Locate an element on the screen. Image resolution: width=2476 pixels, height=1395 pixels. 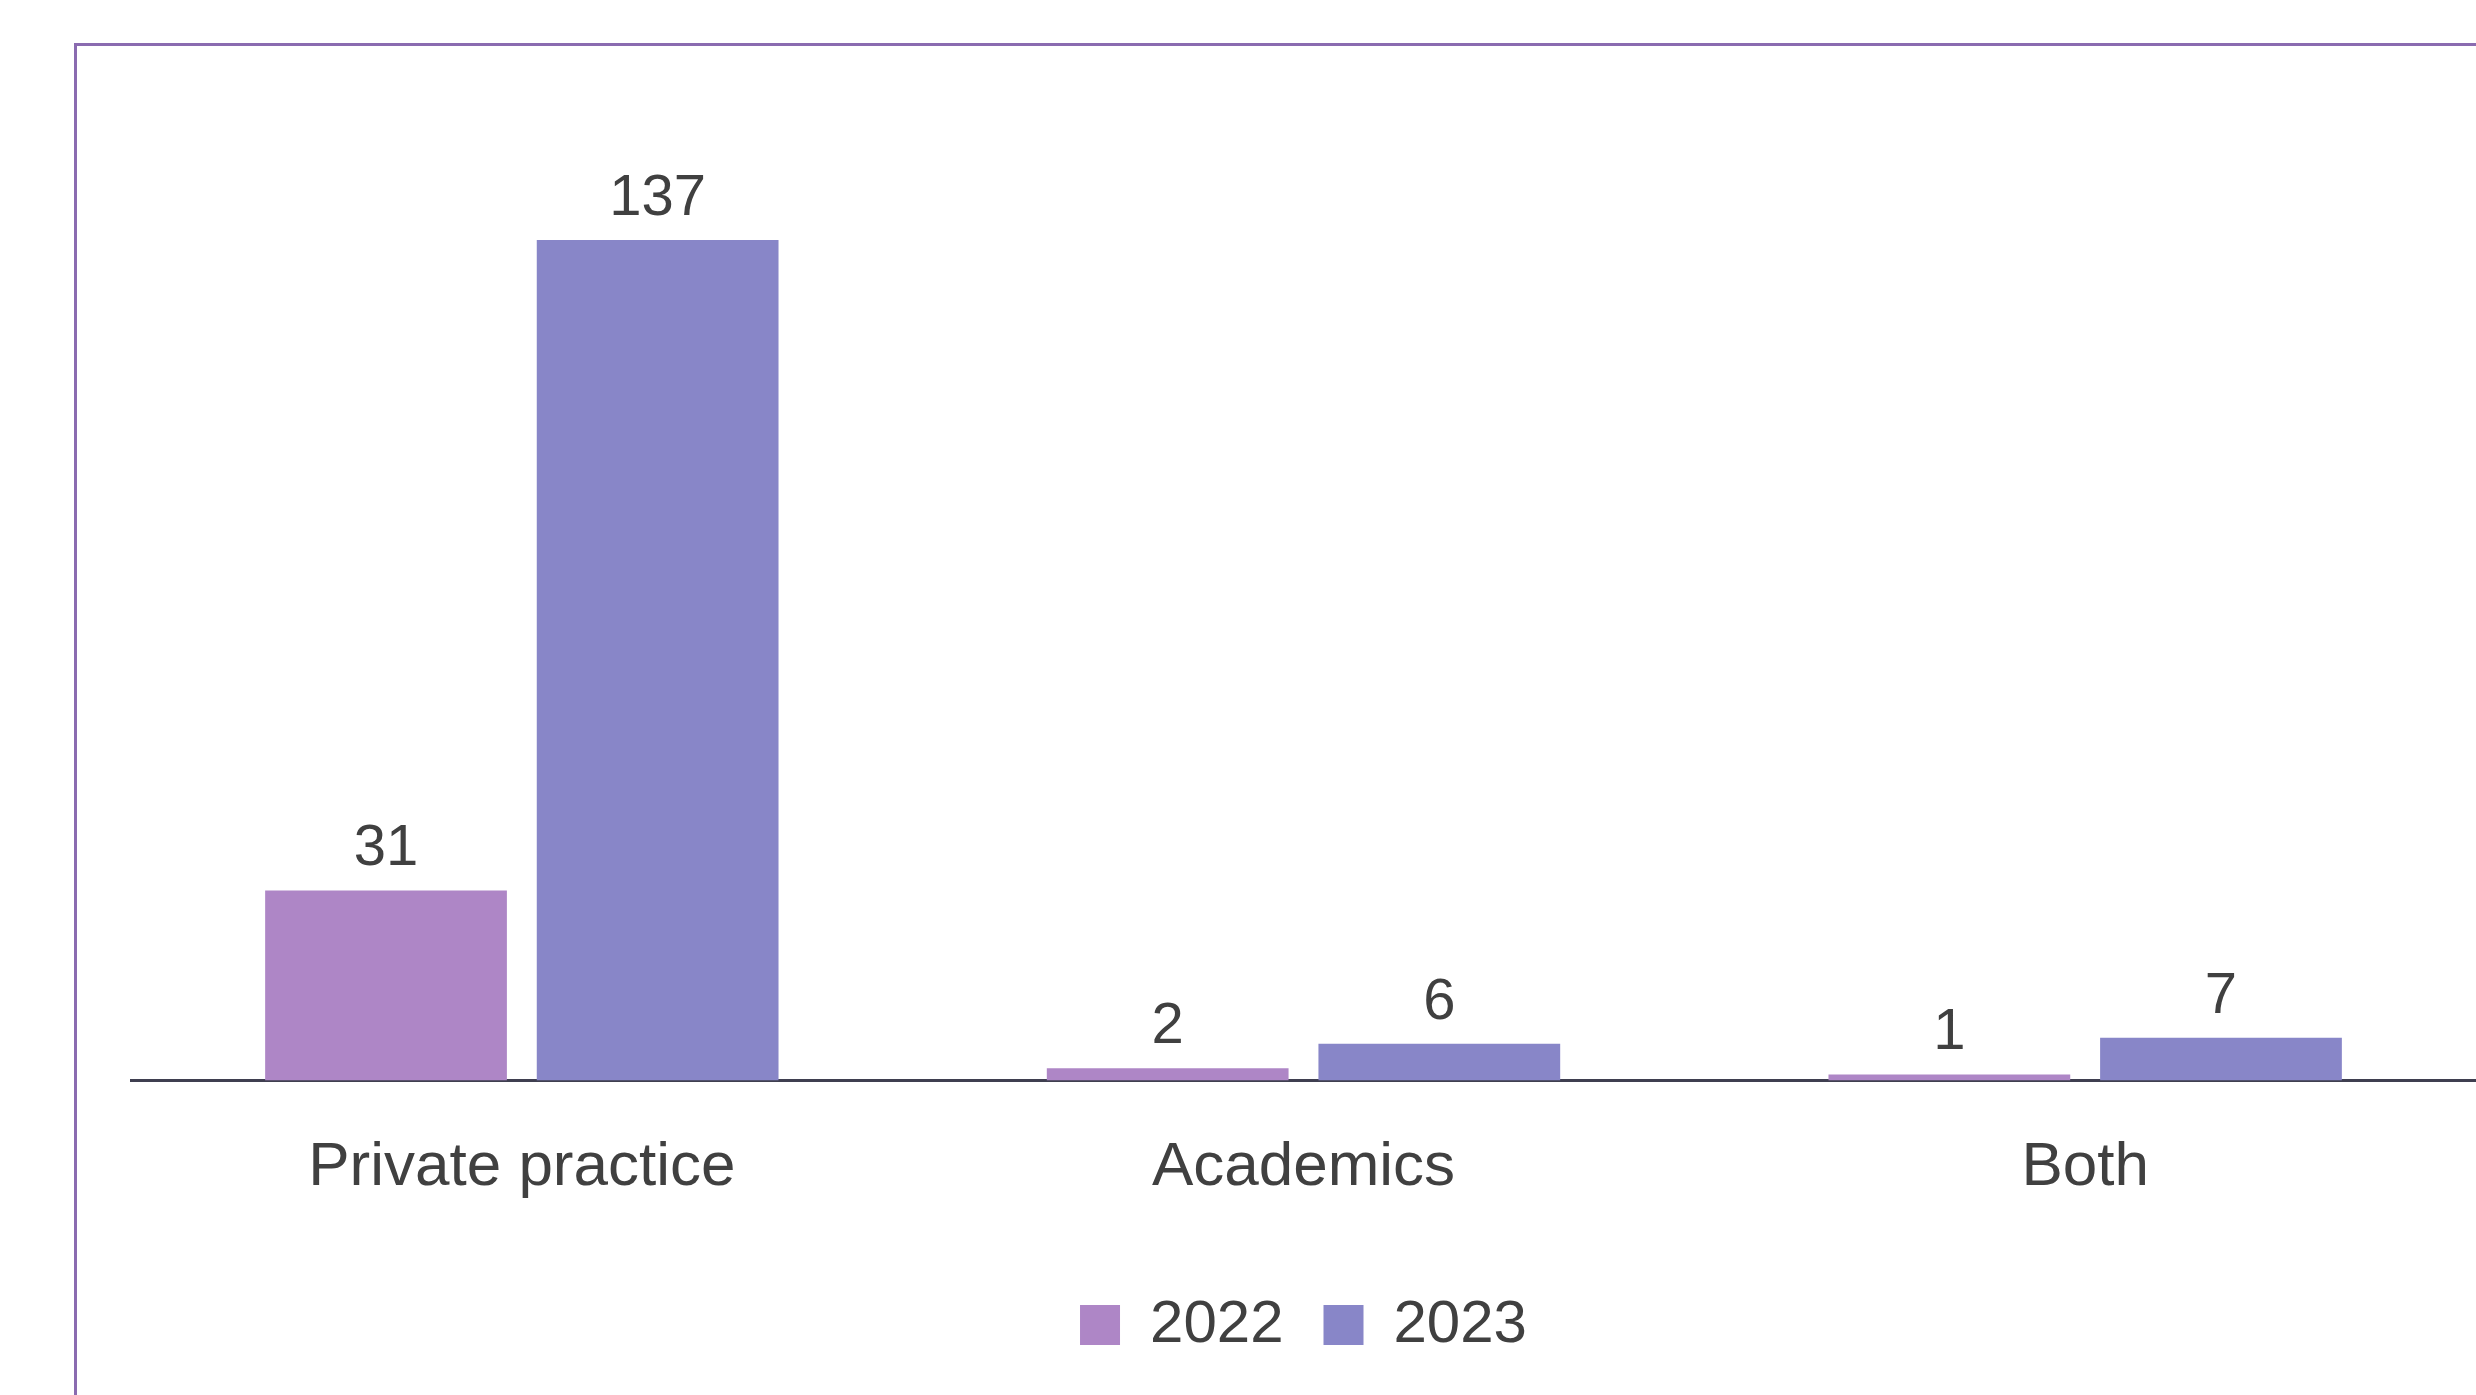
data-label: 137 is located at coordinates (658, 194).